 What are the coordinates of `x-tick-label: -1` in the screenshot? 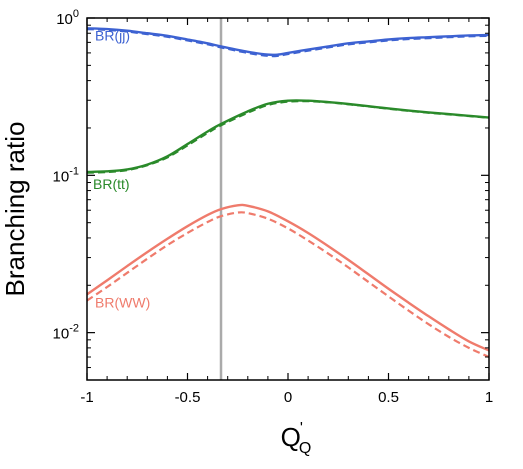 It's located at (86, 397).